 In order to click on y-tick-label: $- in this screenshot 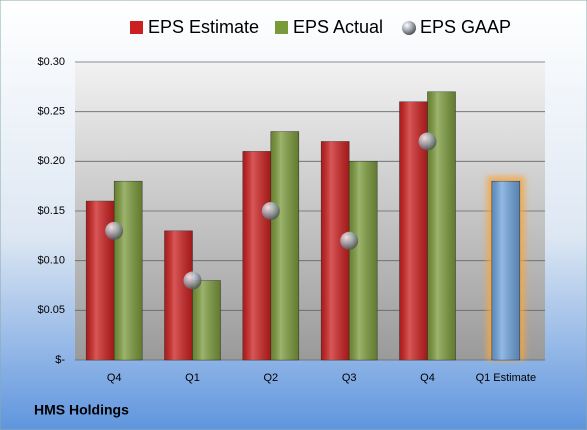, I will do `click(60, 360)`.